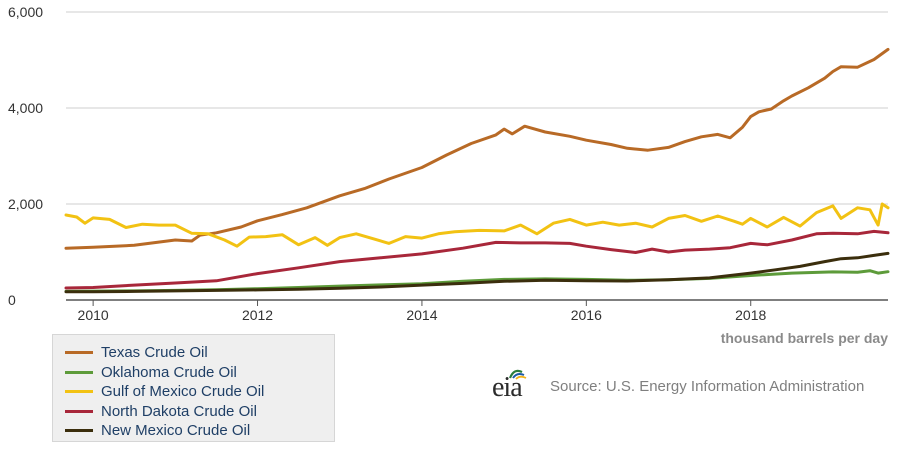 The height and width of the screenshot is (451, 918). What do you see at coordinates (93, 315) in the screenshot?
I see `x-tick-label: 2010` at bounding box center [93, 315].